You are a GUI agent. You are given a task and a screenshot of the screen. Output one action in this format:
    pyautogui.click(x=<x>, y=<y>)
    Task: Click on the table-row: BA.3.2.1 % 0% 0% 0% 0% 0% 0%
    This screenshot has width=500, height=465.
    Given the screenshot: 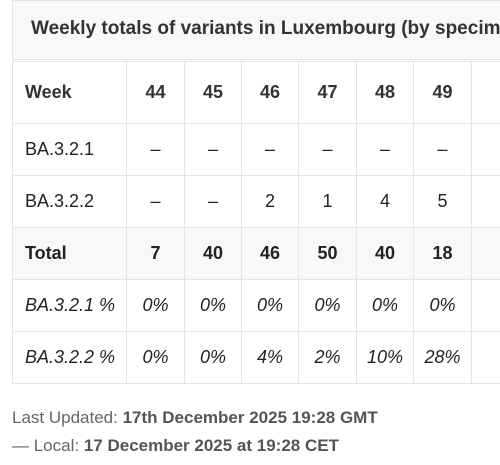 What is the action you would take?
    pyautogui.click(x=256, y=305)
    